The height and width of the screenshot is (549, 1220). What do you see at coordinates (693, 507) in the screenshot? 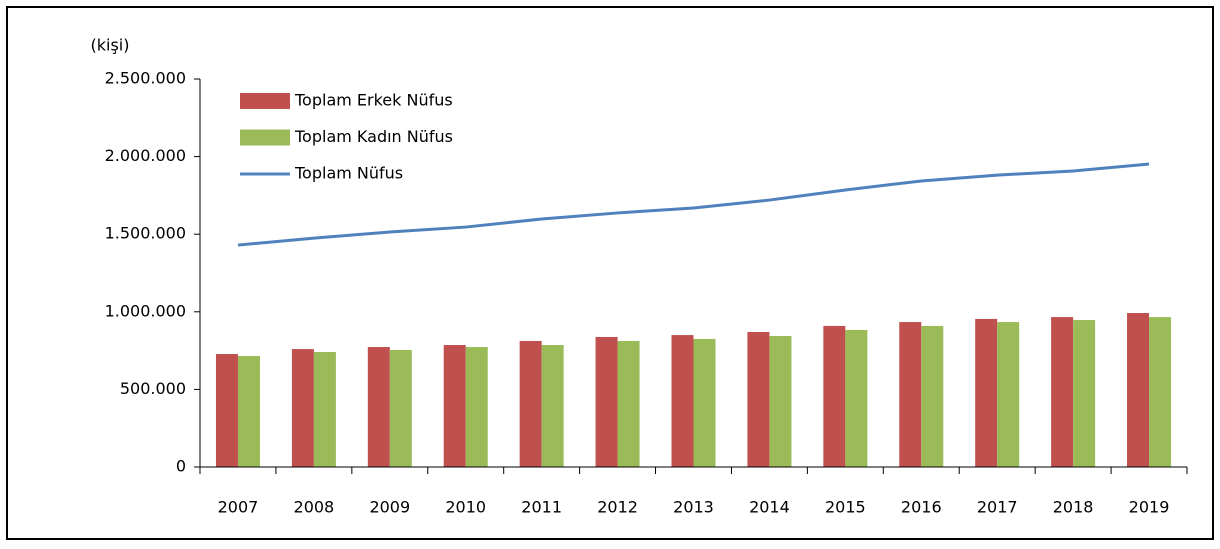
I see `x-tick-label: 2013` at bounding box center [693, 507].